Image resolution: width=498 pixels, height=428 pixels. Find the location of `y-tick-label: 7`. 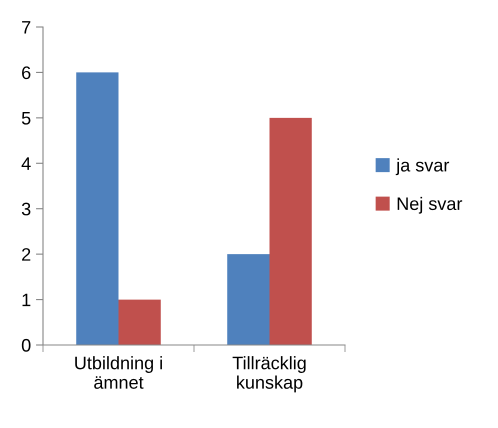

y-tick-label: 7 is located at coordinates (26, 27).